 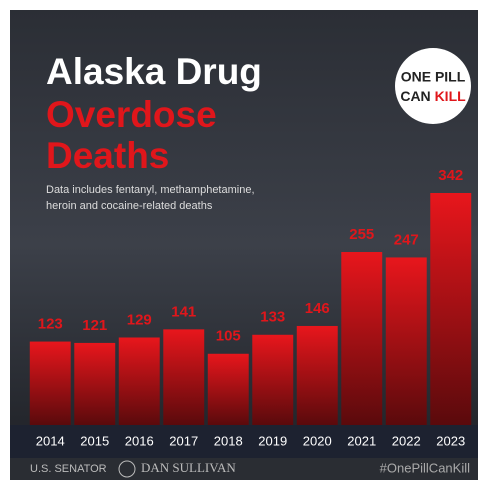 What do you see at coordinates (451, 96) in the screenshot?
I see `badge-text: KILL` at bounding box center [451, 96].